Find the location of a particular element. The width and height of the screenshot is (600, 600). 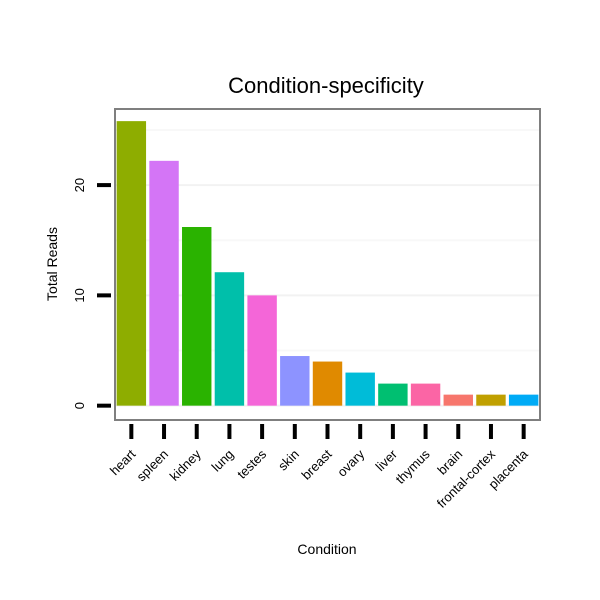

x-axis-label: Condition is located at coordinates (326, 549).